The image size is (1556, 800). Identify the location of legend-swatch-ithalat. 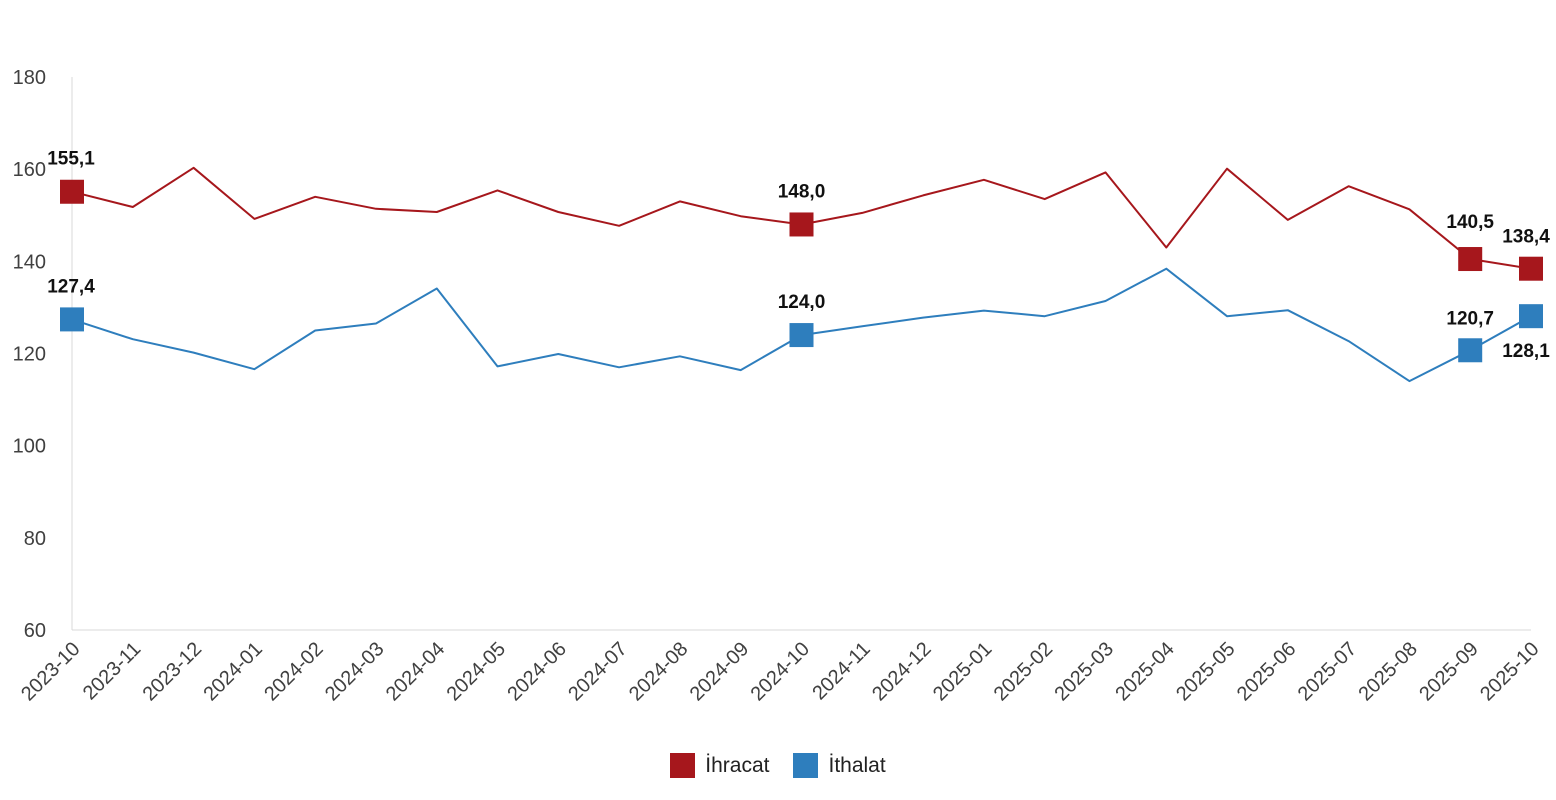
(806, 765).